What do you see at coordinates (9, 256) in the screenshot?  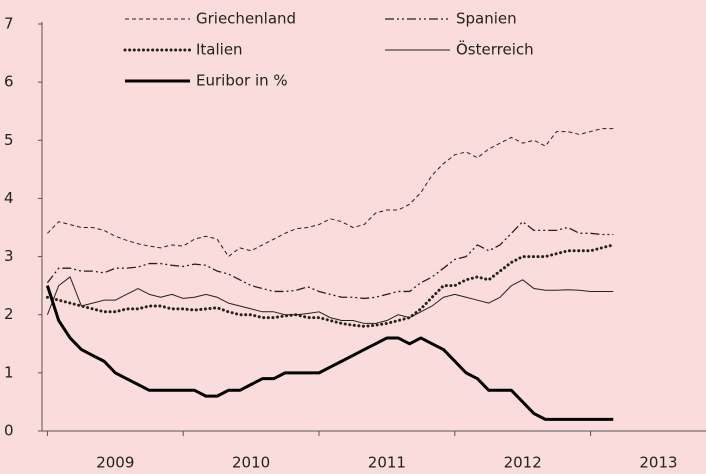 I see `y-tick-label: 3` at bounding box center [9, 256].